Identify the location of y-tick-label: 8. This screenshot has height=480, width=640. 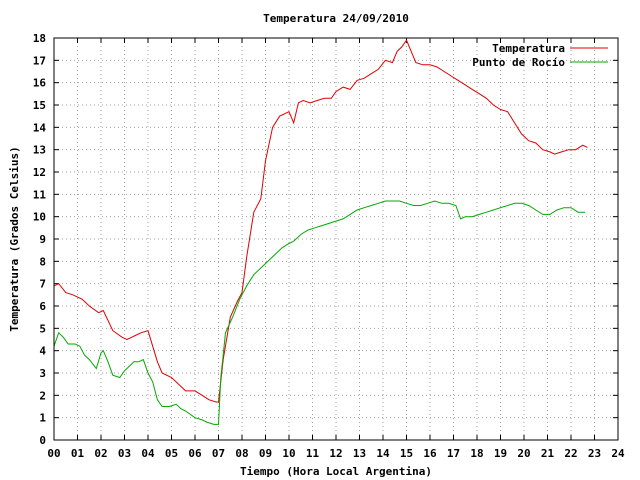
(42, 261).